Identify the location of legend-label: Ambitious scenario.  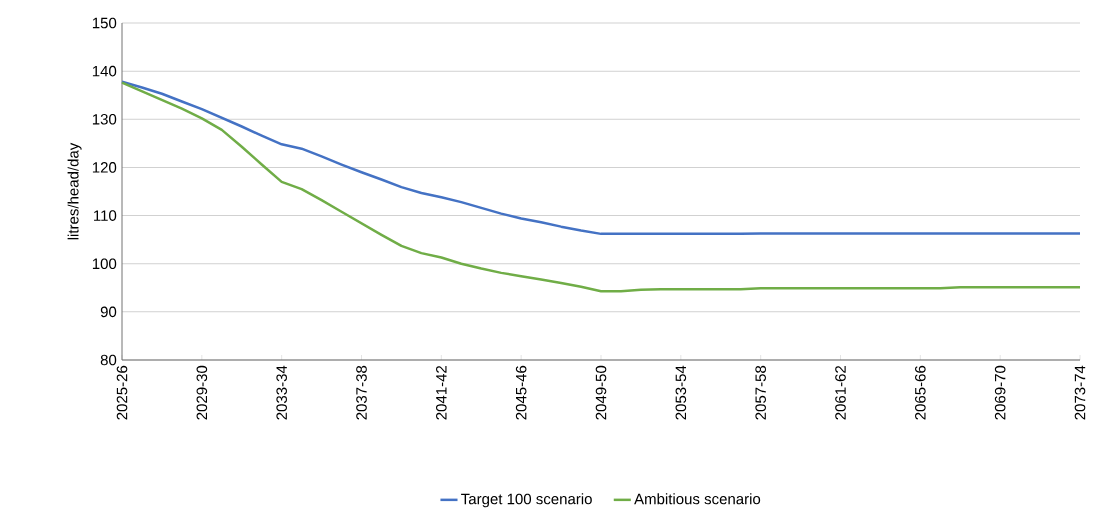
(697, 499).